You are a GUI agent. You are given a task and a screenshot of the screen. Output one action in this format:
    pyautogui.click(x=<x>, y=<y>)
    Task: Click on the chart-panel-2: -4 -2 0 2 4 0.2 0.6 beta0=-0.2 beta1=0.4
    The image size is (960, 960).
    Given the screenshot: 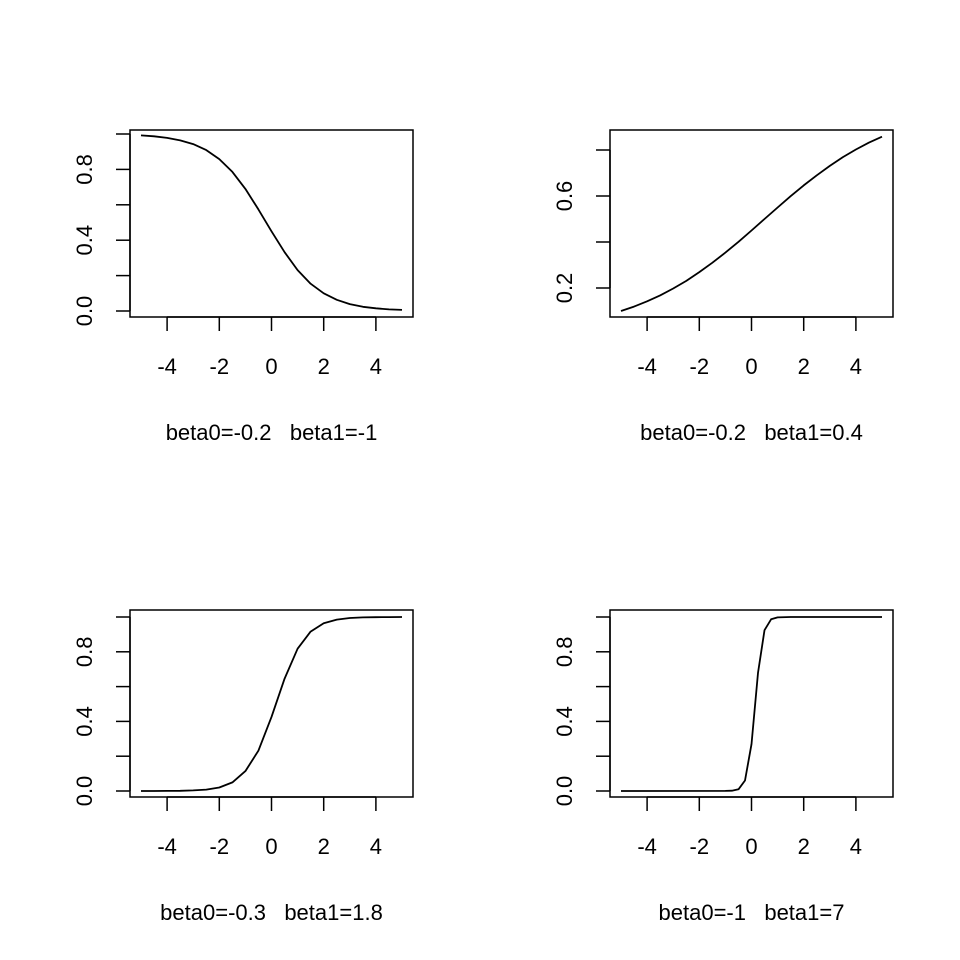 What is the action you would take?
    pyautogui.click(x=723, y=287)
    